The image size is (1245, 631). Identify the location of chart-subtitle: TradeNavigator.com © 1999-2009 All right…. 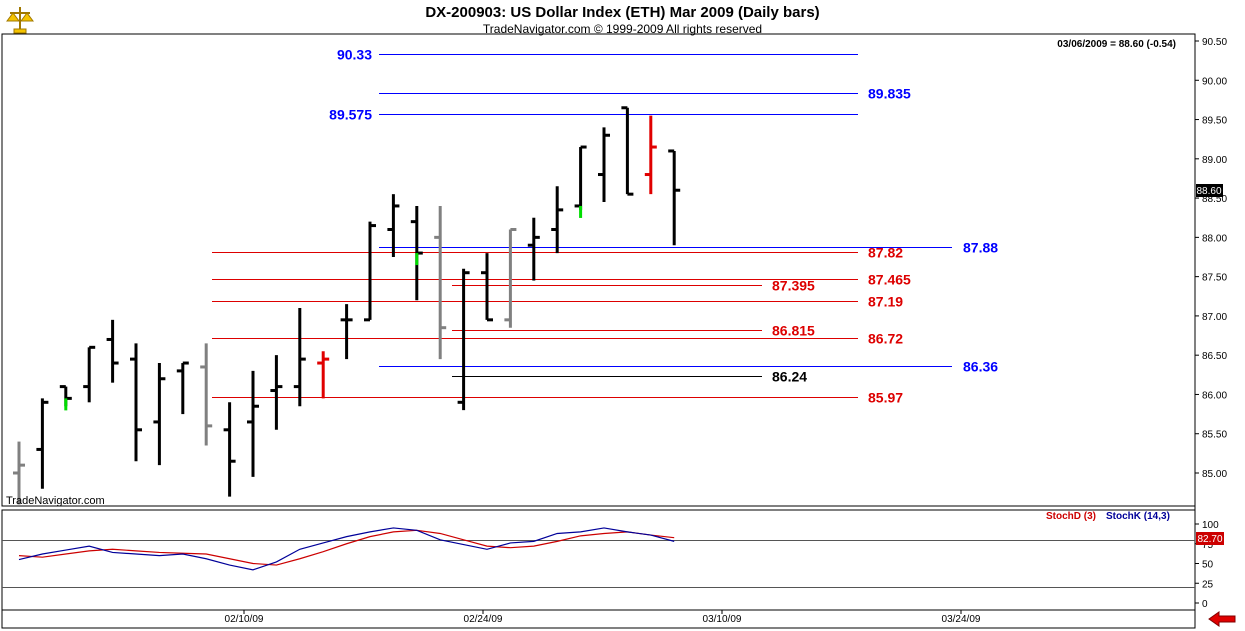
(622, 29).